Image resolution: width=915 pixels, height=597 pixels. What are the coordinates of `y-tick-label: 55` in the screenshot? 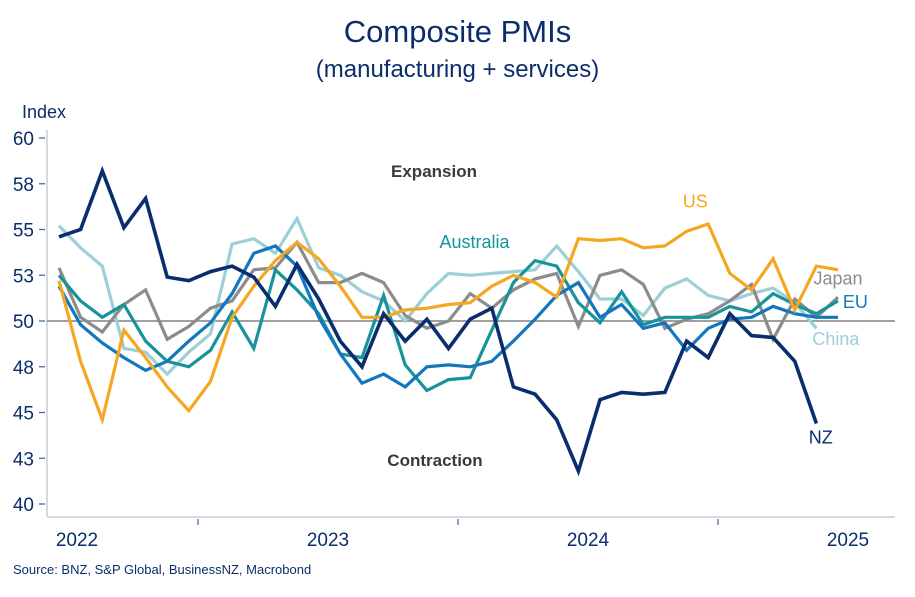 It's located at (23, 231).